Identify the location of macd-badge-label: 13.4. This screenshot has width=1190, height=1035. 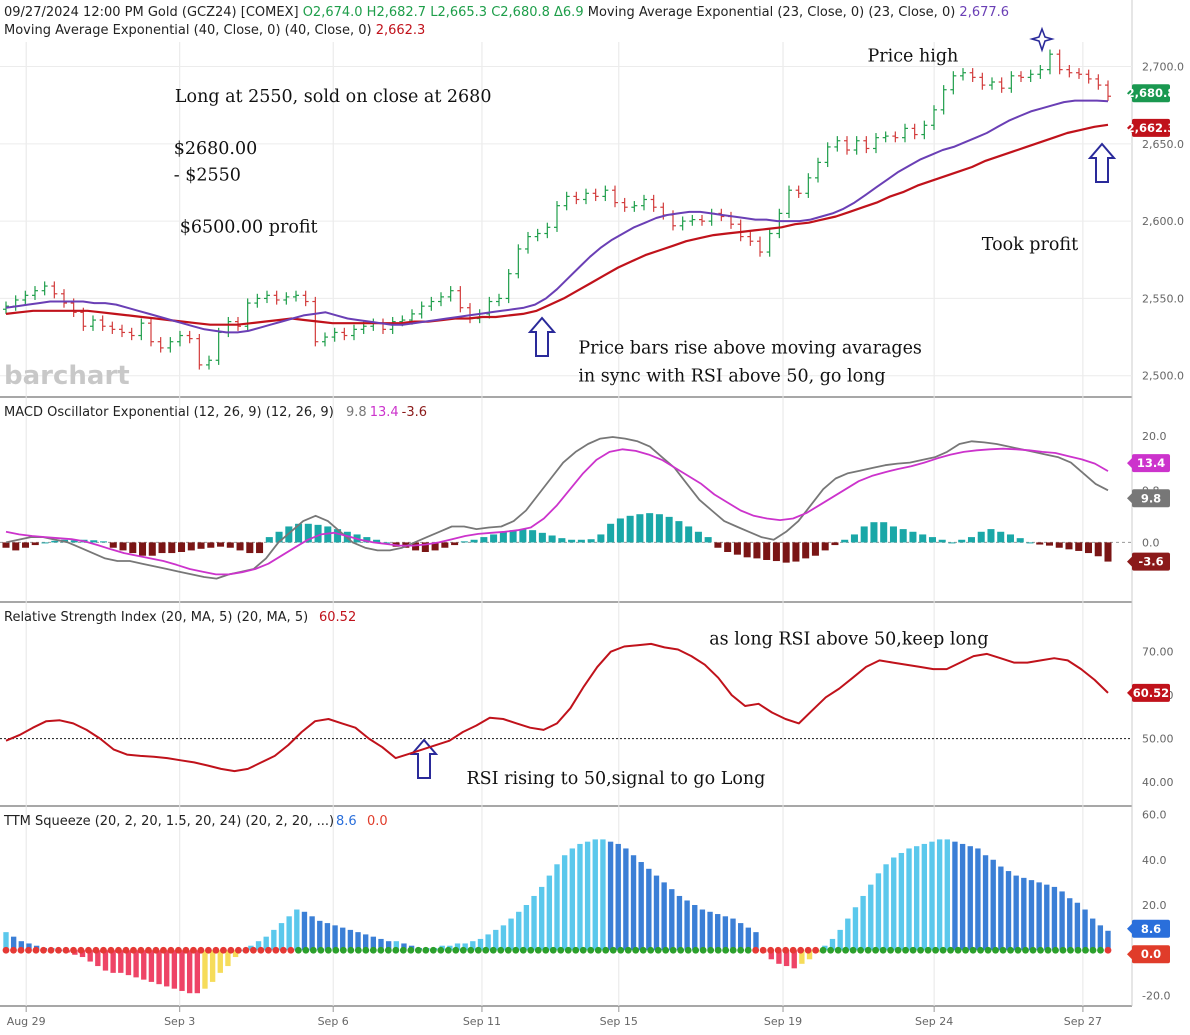
(1151, 463).